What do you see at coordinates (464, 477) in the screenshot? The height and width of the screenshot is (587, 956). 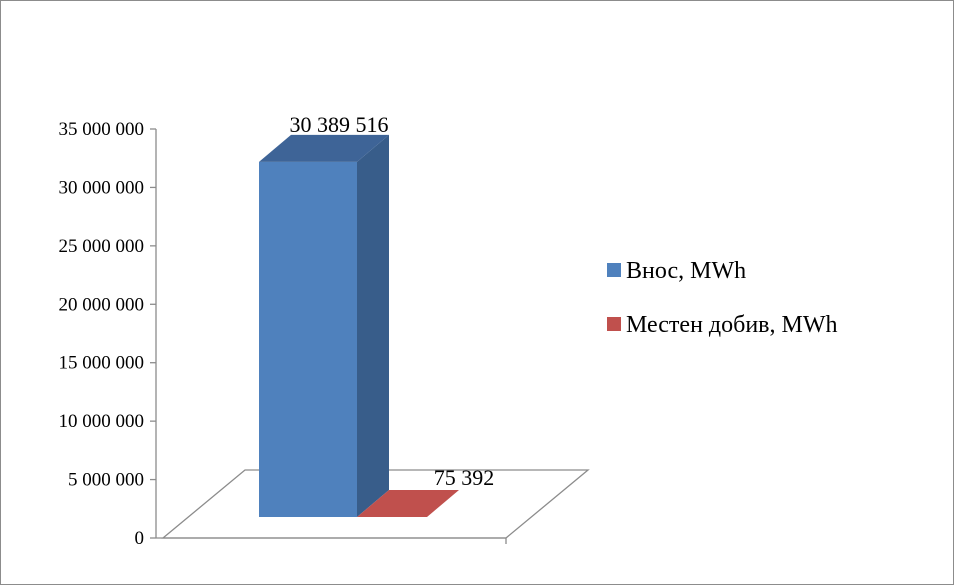 I see `data-label: 75 392` at bounding box center [464, 477].